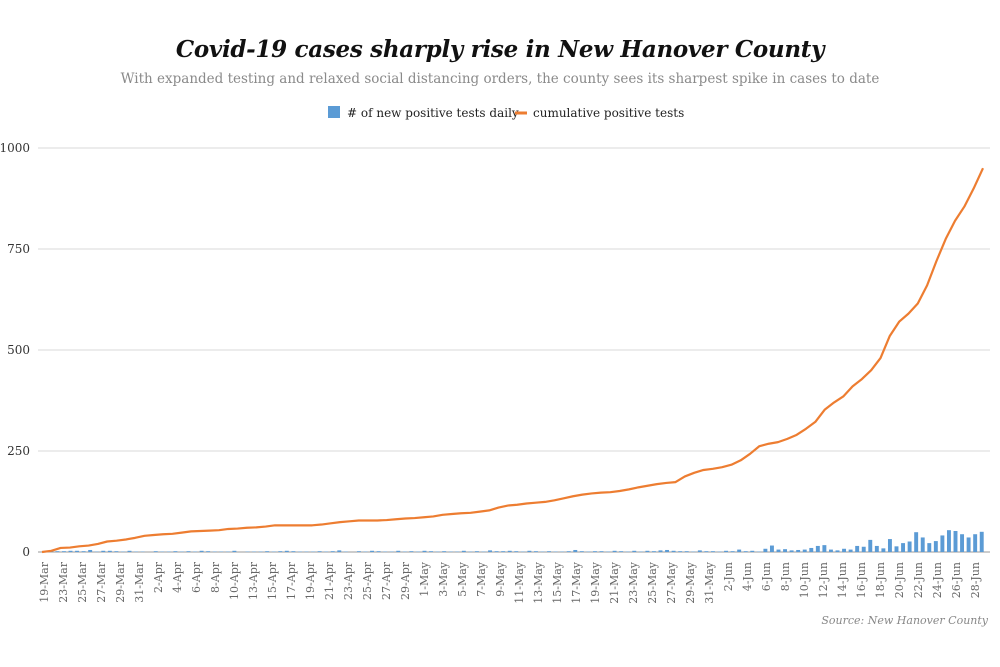 This screenshot has height=667, width=1000. Describe the element at coordinates (899, 580) in the screenshot. I see `x-tick-label: 20-Jun` at that location.